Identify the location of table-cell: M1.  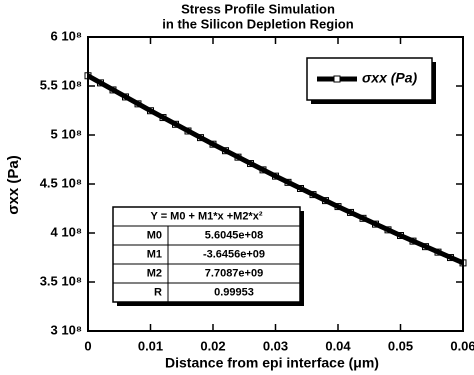
(154, 254).